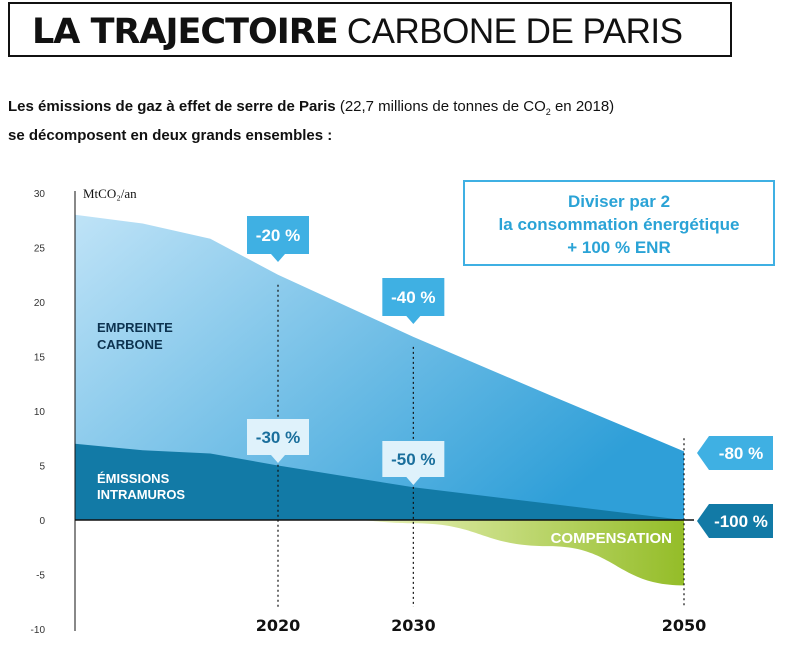 The height and width of the screenshot is (645, 793). I want to click on y-tick-label: 0, so click(42, 521).